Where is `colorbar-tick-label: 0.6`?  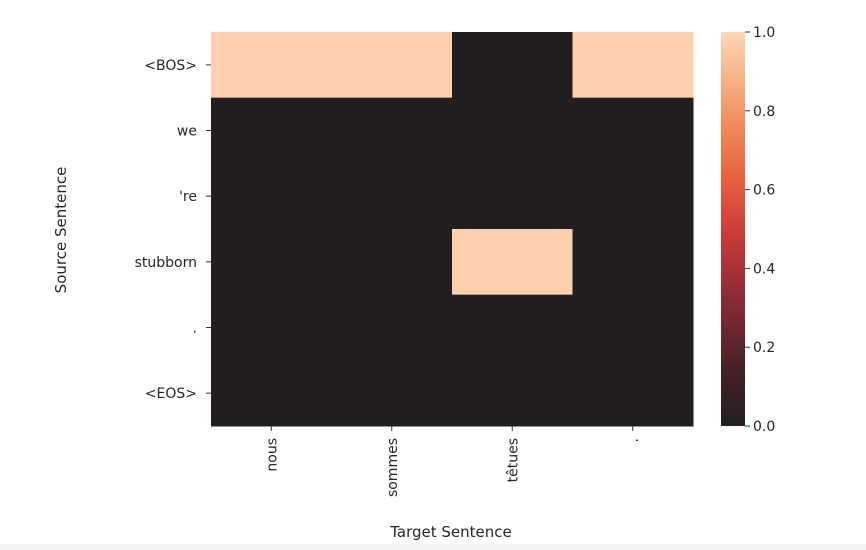
colorbar-tick-label: 0.6 is located at coordinates (764, 191).